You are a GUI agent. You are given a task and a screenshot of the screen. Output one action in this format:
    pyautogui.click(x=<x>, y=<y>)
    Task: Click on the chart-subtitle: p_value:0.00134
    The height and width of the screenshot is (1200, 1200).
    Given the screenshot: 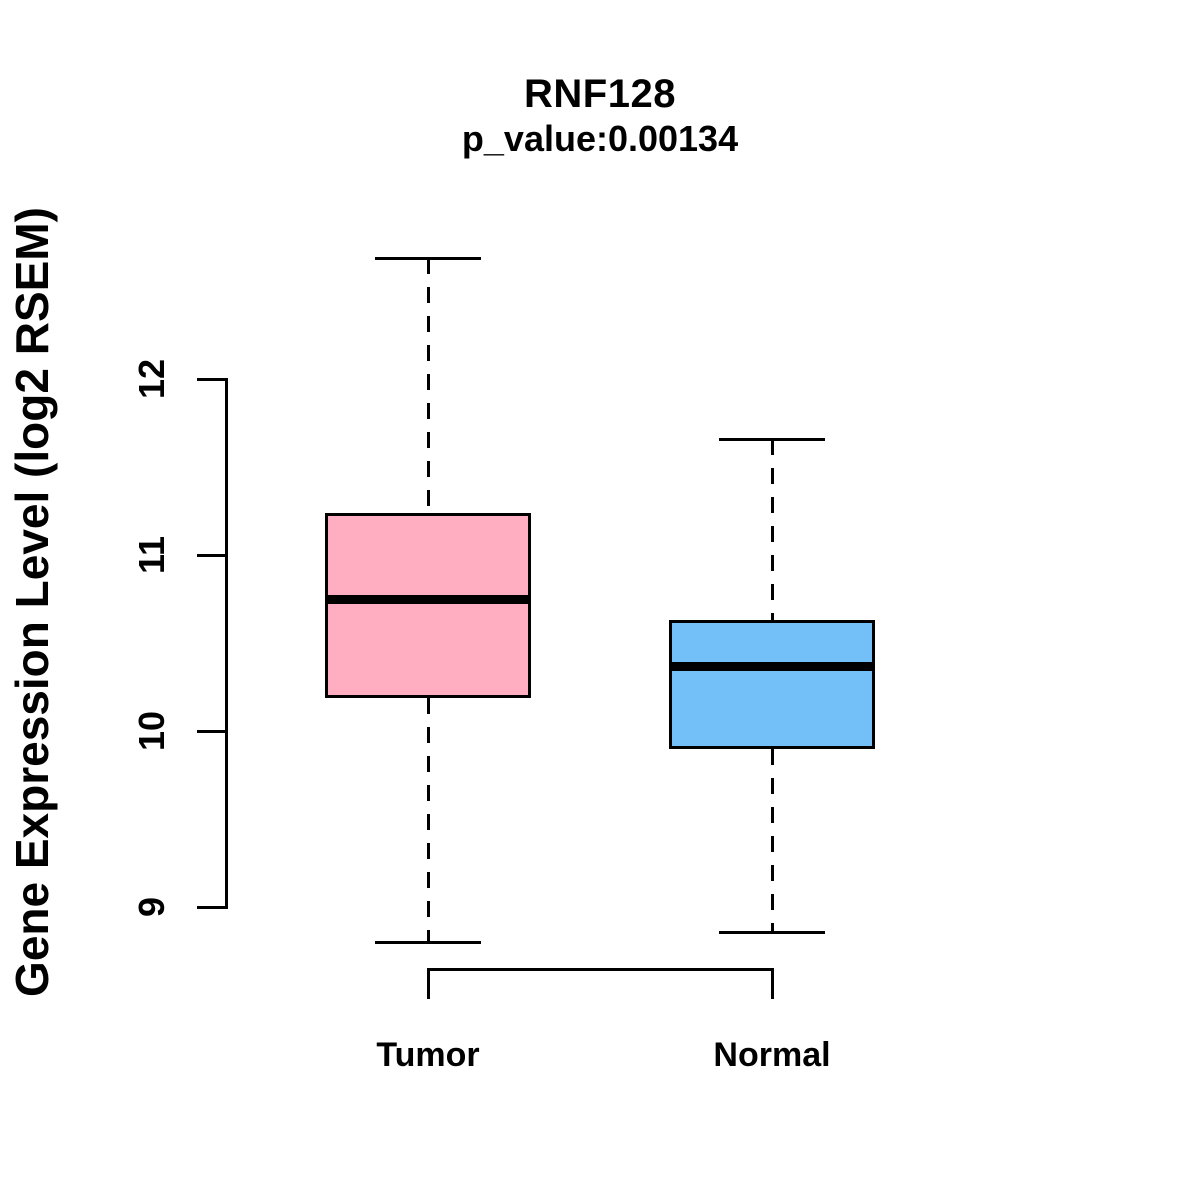 What is the action you would take?
    pyautogui.click(x=600, y=138)
    